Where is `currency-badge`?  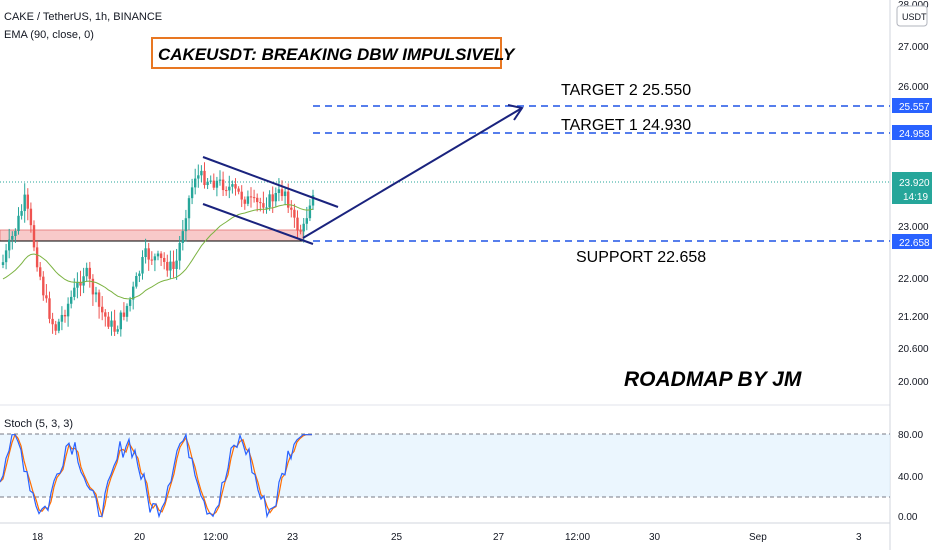 currency-badge is located at coordinates (912, 16).